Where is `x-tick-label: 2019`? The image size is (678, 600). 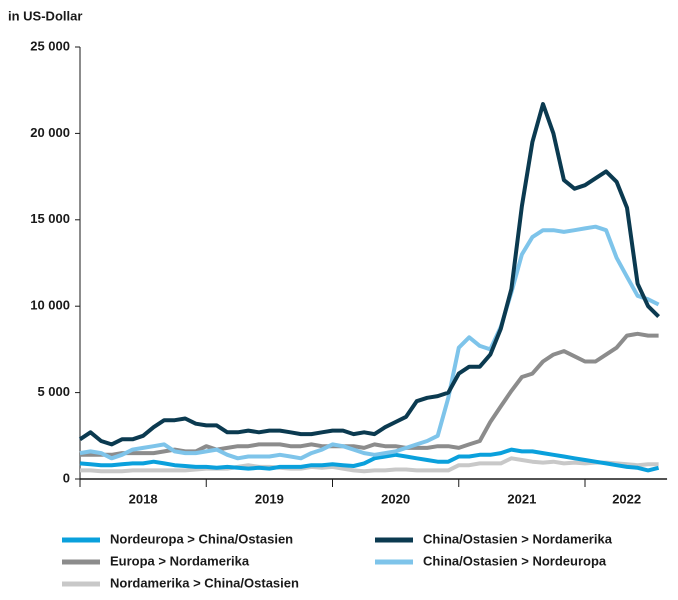
x-tick-label: 2019 is located at coordinates (269, 498).